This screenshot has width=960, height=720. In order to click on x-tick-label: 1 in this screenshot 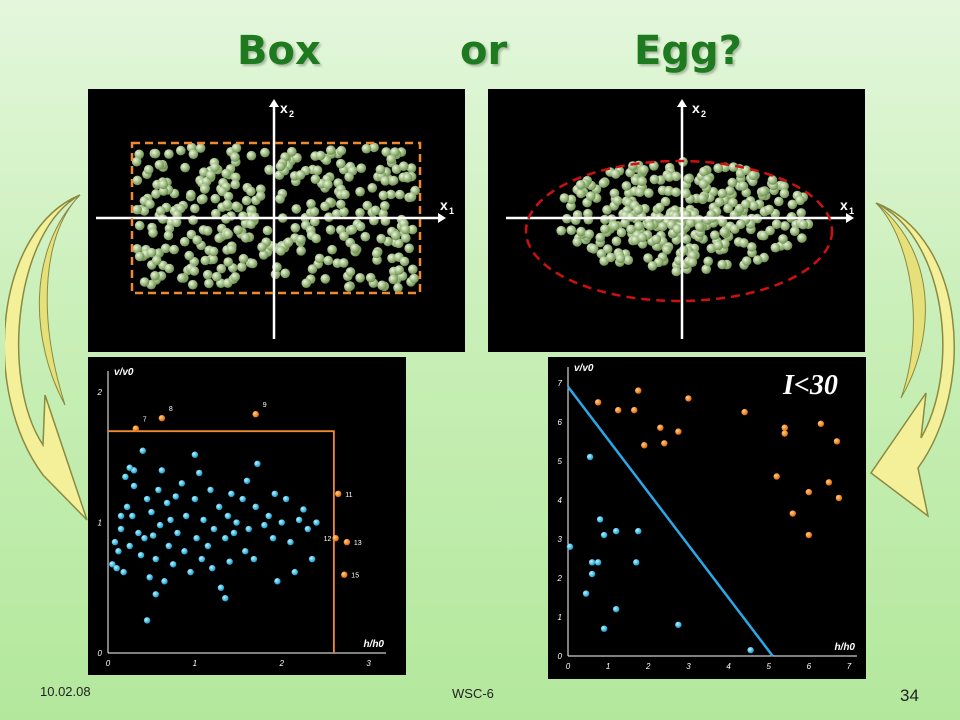, I will do `click(195, 663)`.